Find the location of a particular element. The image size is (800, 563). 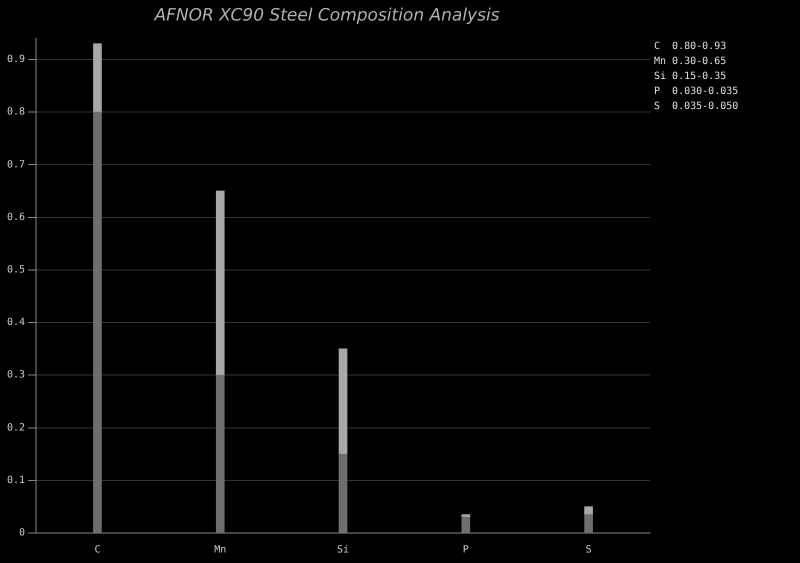

text: Si 0.15-0.35 is located at coordinates (690, 76).